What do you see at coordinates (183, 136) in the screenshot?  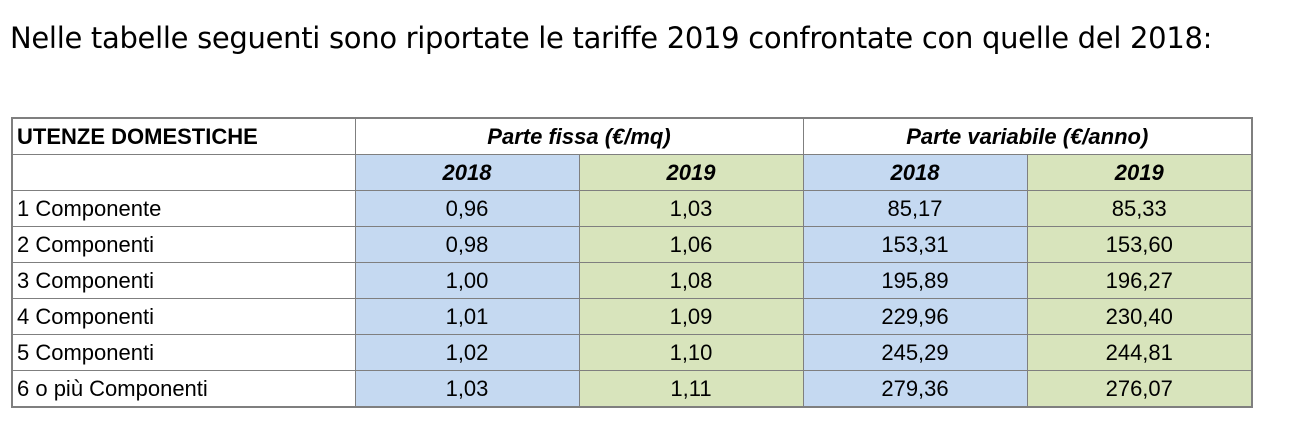 I see `category-header: UTENZE DOMESTICHE` at bounding box center [183, 136].